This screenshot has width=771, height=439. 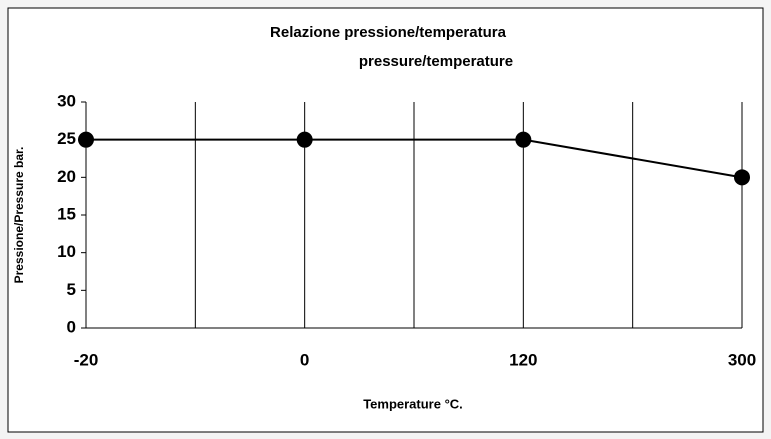 I want to click on x-tick-label: -20, so click(x=86, y=359).